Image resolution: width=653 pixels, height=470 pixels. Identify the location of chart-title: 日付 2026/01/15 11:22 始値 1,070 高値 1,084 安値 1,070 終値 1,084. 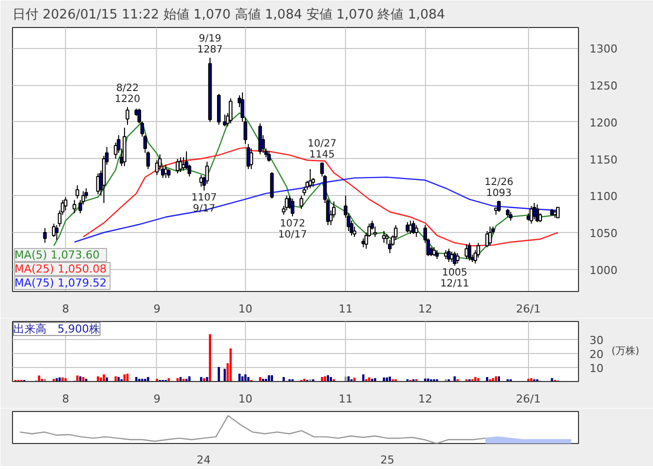
(229, 14).